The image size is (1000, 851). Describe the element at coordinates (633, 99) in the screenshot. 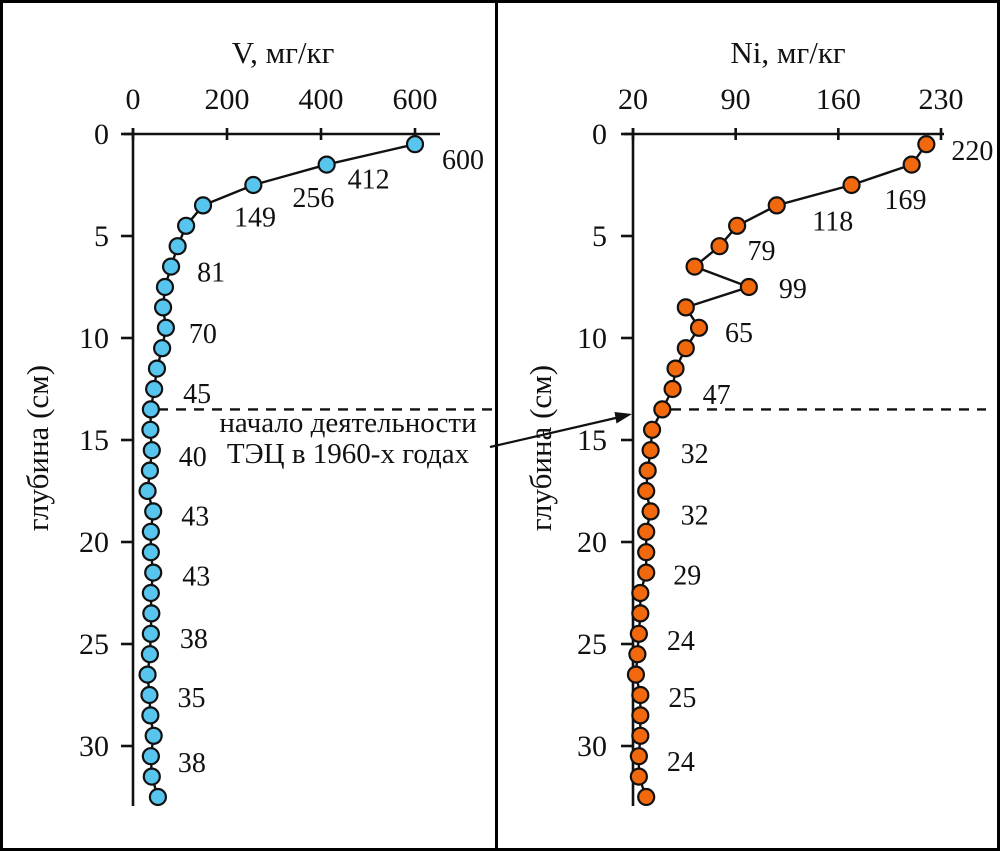

I see `ni-x-tick-label: 20` at that location.